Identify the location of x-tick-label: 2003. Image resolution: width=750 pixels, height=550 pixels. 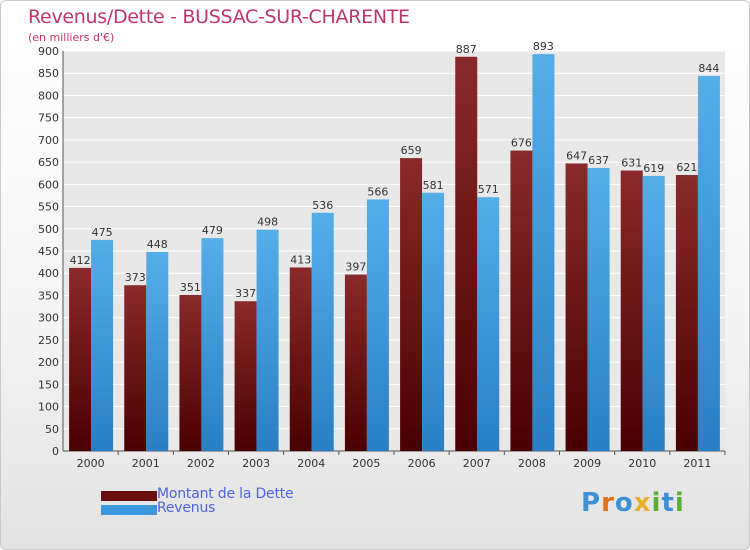
(256, 463).